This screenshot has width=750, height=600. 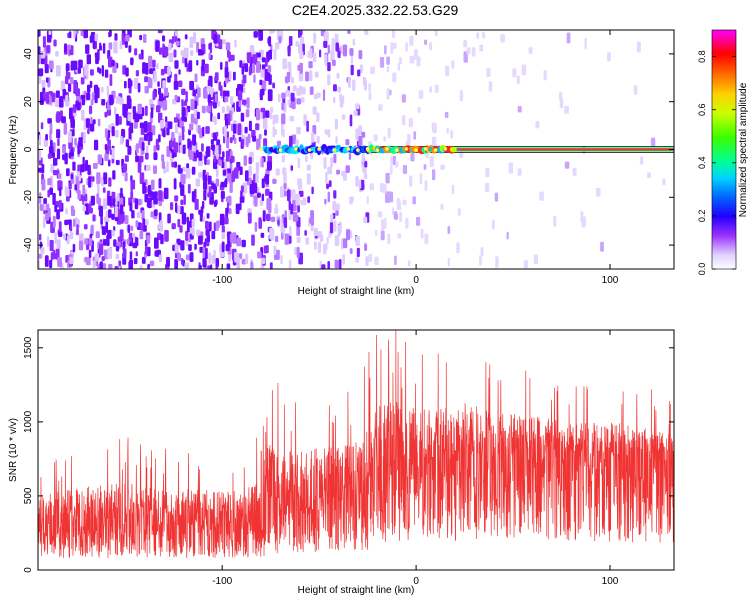 What do you see at coordinates (724, 149) in the screenshot?
I see `colorbar-frame` at bounding box center [724, 149].